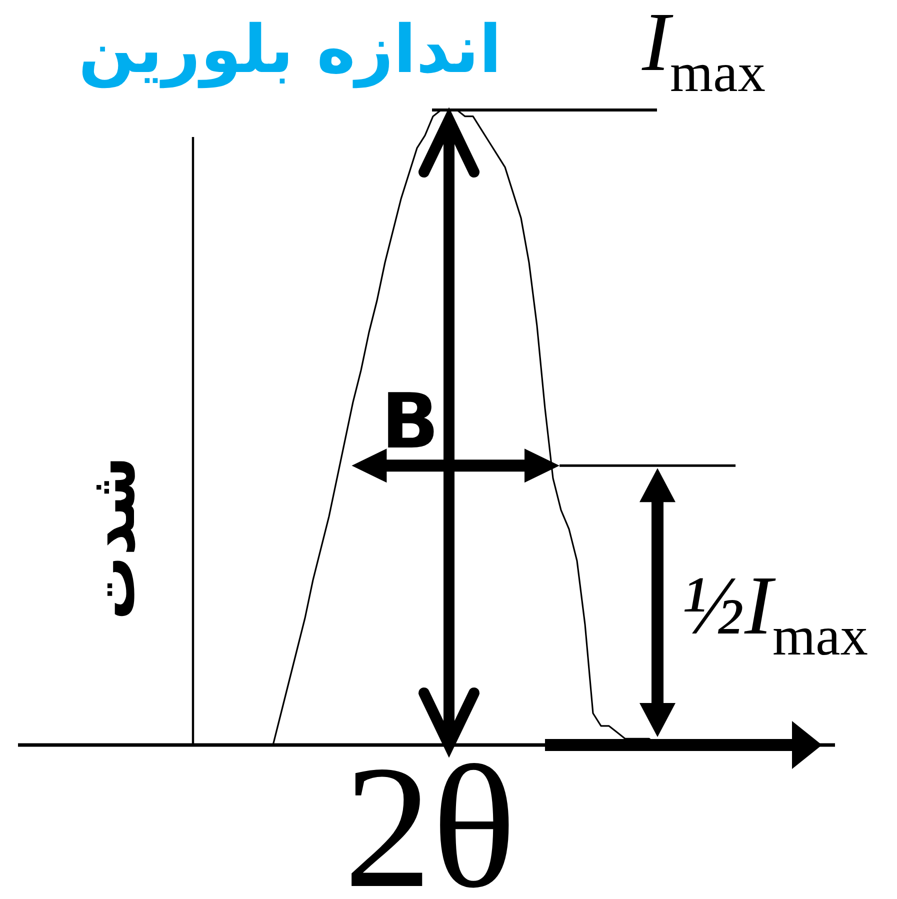 Image resolution: width=897 pixels, height=899 pixels. Describe the element at coordinates (113, 538) in the screenshot. I see `y-axis-title: شدت` at that location.